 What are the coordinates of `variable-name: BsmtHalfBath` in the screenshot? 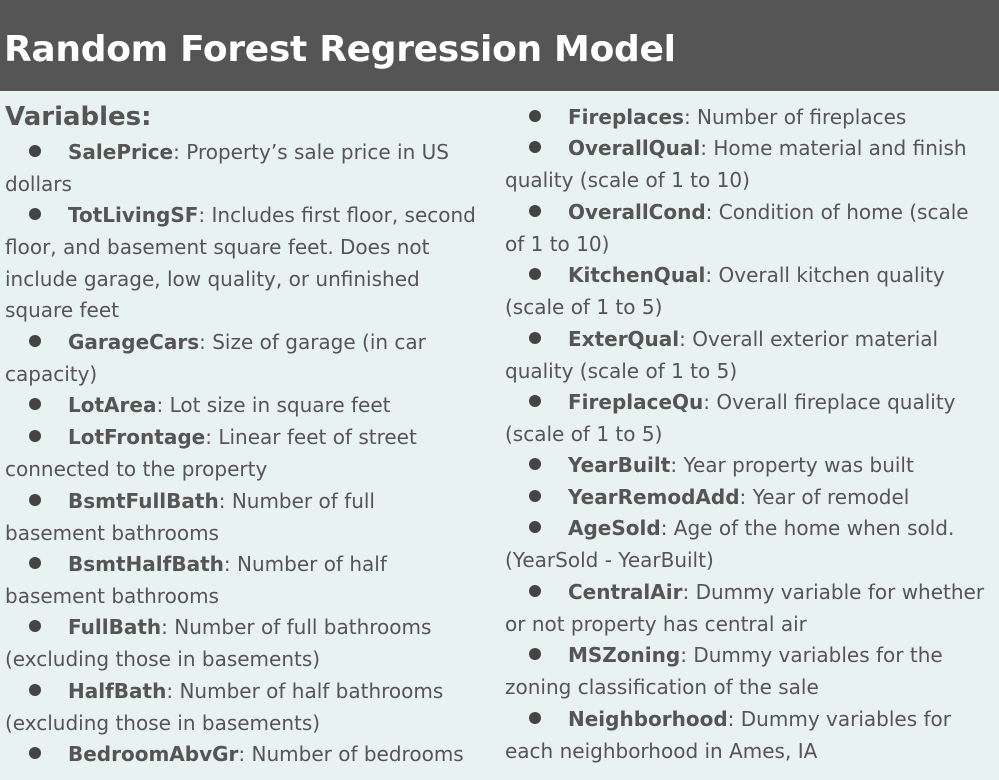 It's located at (146, 564).